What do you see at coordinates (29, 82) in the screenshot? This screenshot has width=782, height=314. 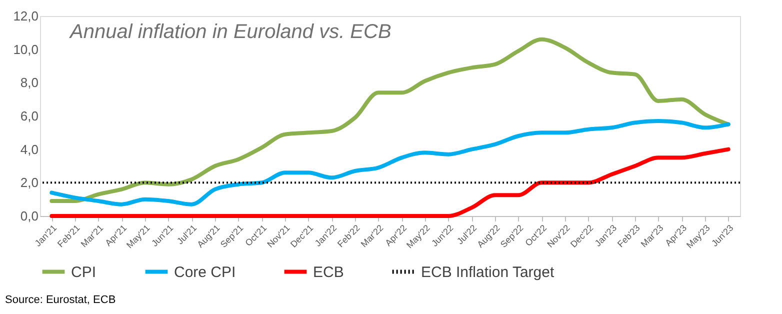 I see `y-tick-label: 8,0` at bounding box center [29, 82].